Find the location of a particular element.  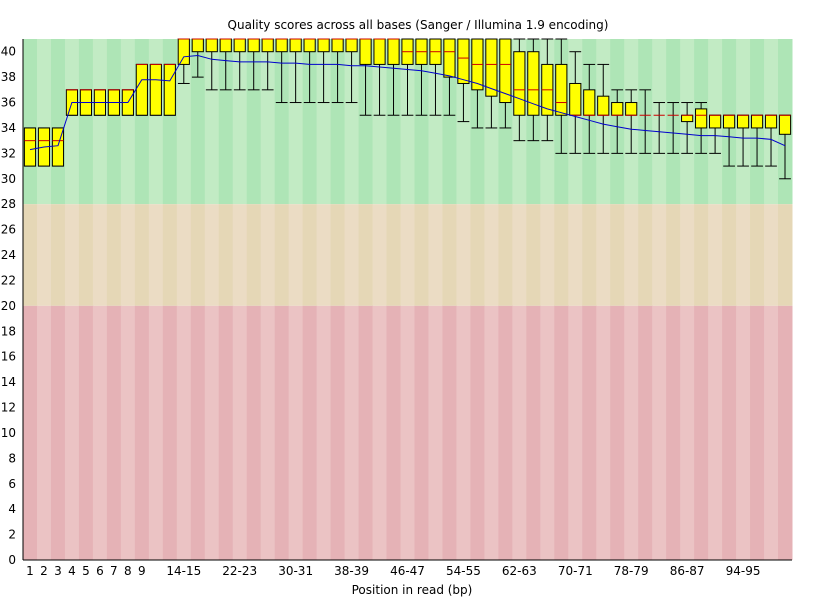

x-tick-label: 7 is located at coordinates (114, 571).